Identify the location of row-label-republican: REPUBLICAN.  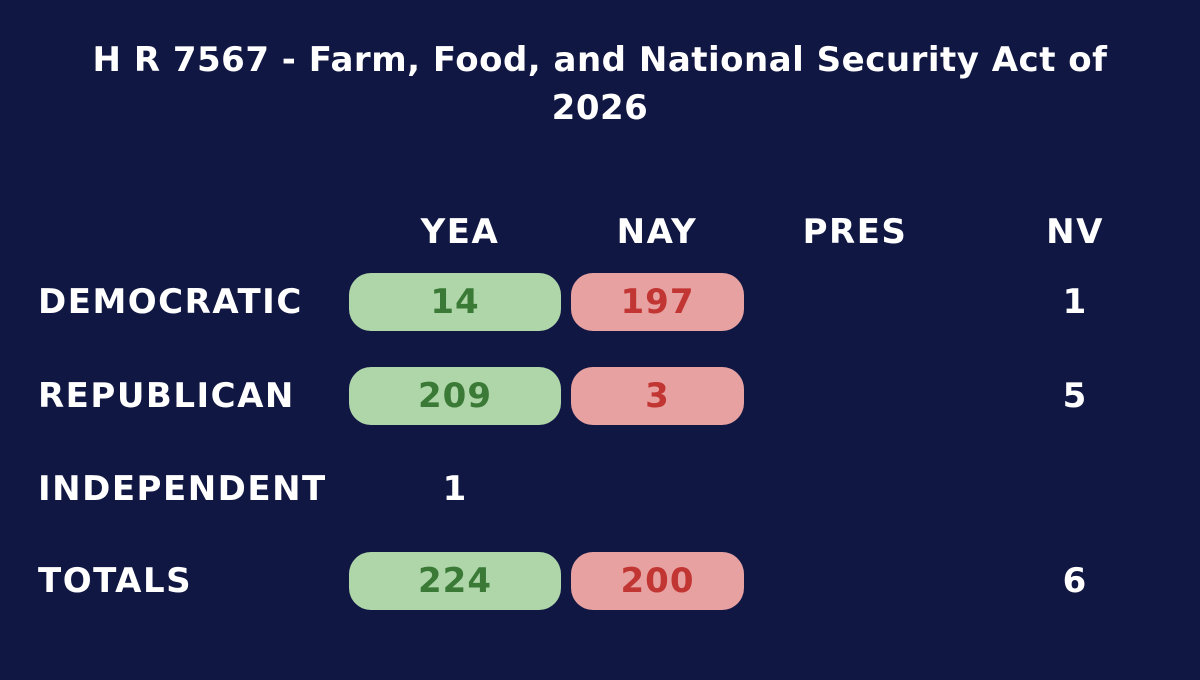
(166, 396).